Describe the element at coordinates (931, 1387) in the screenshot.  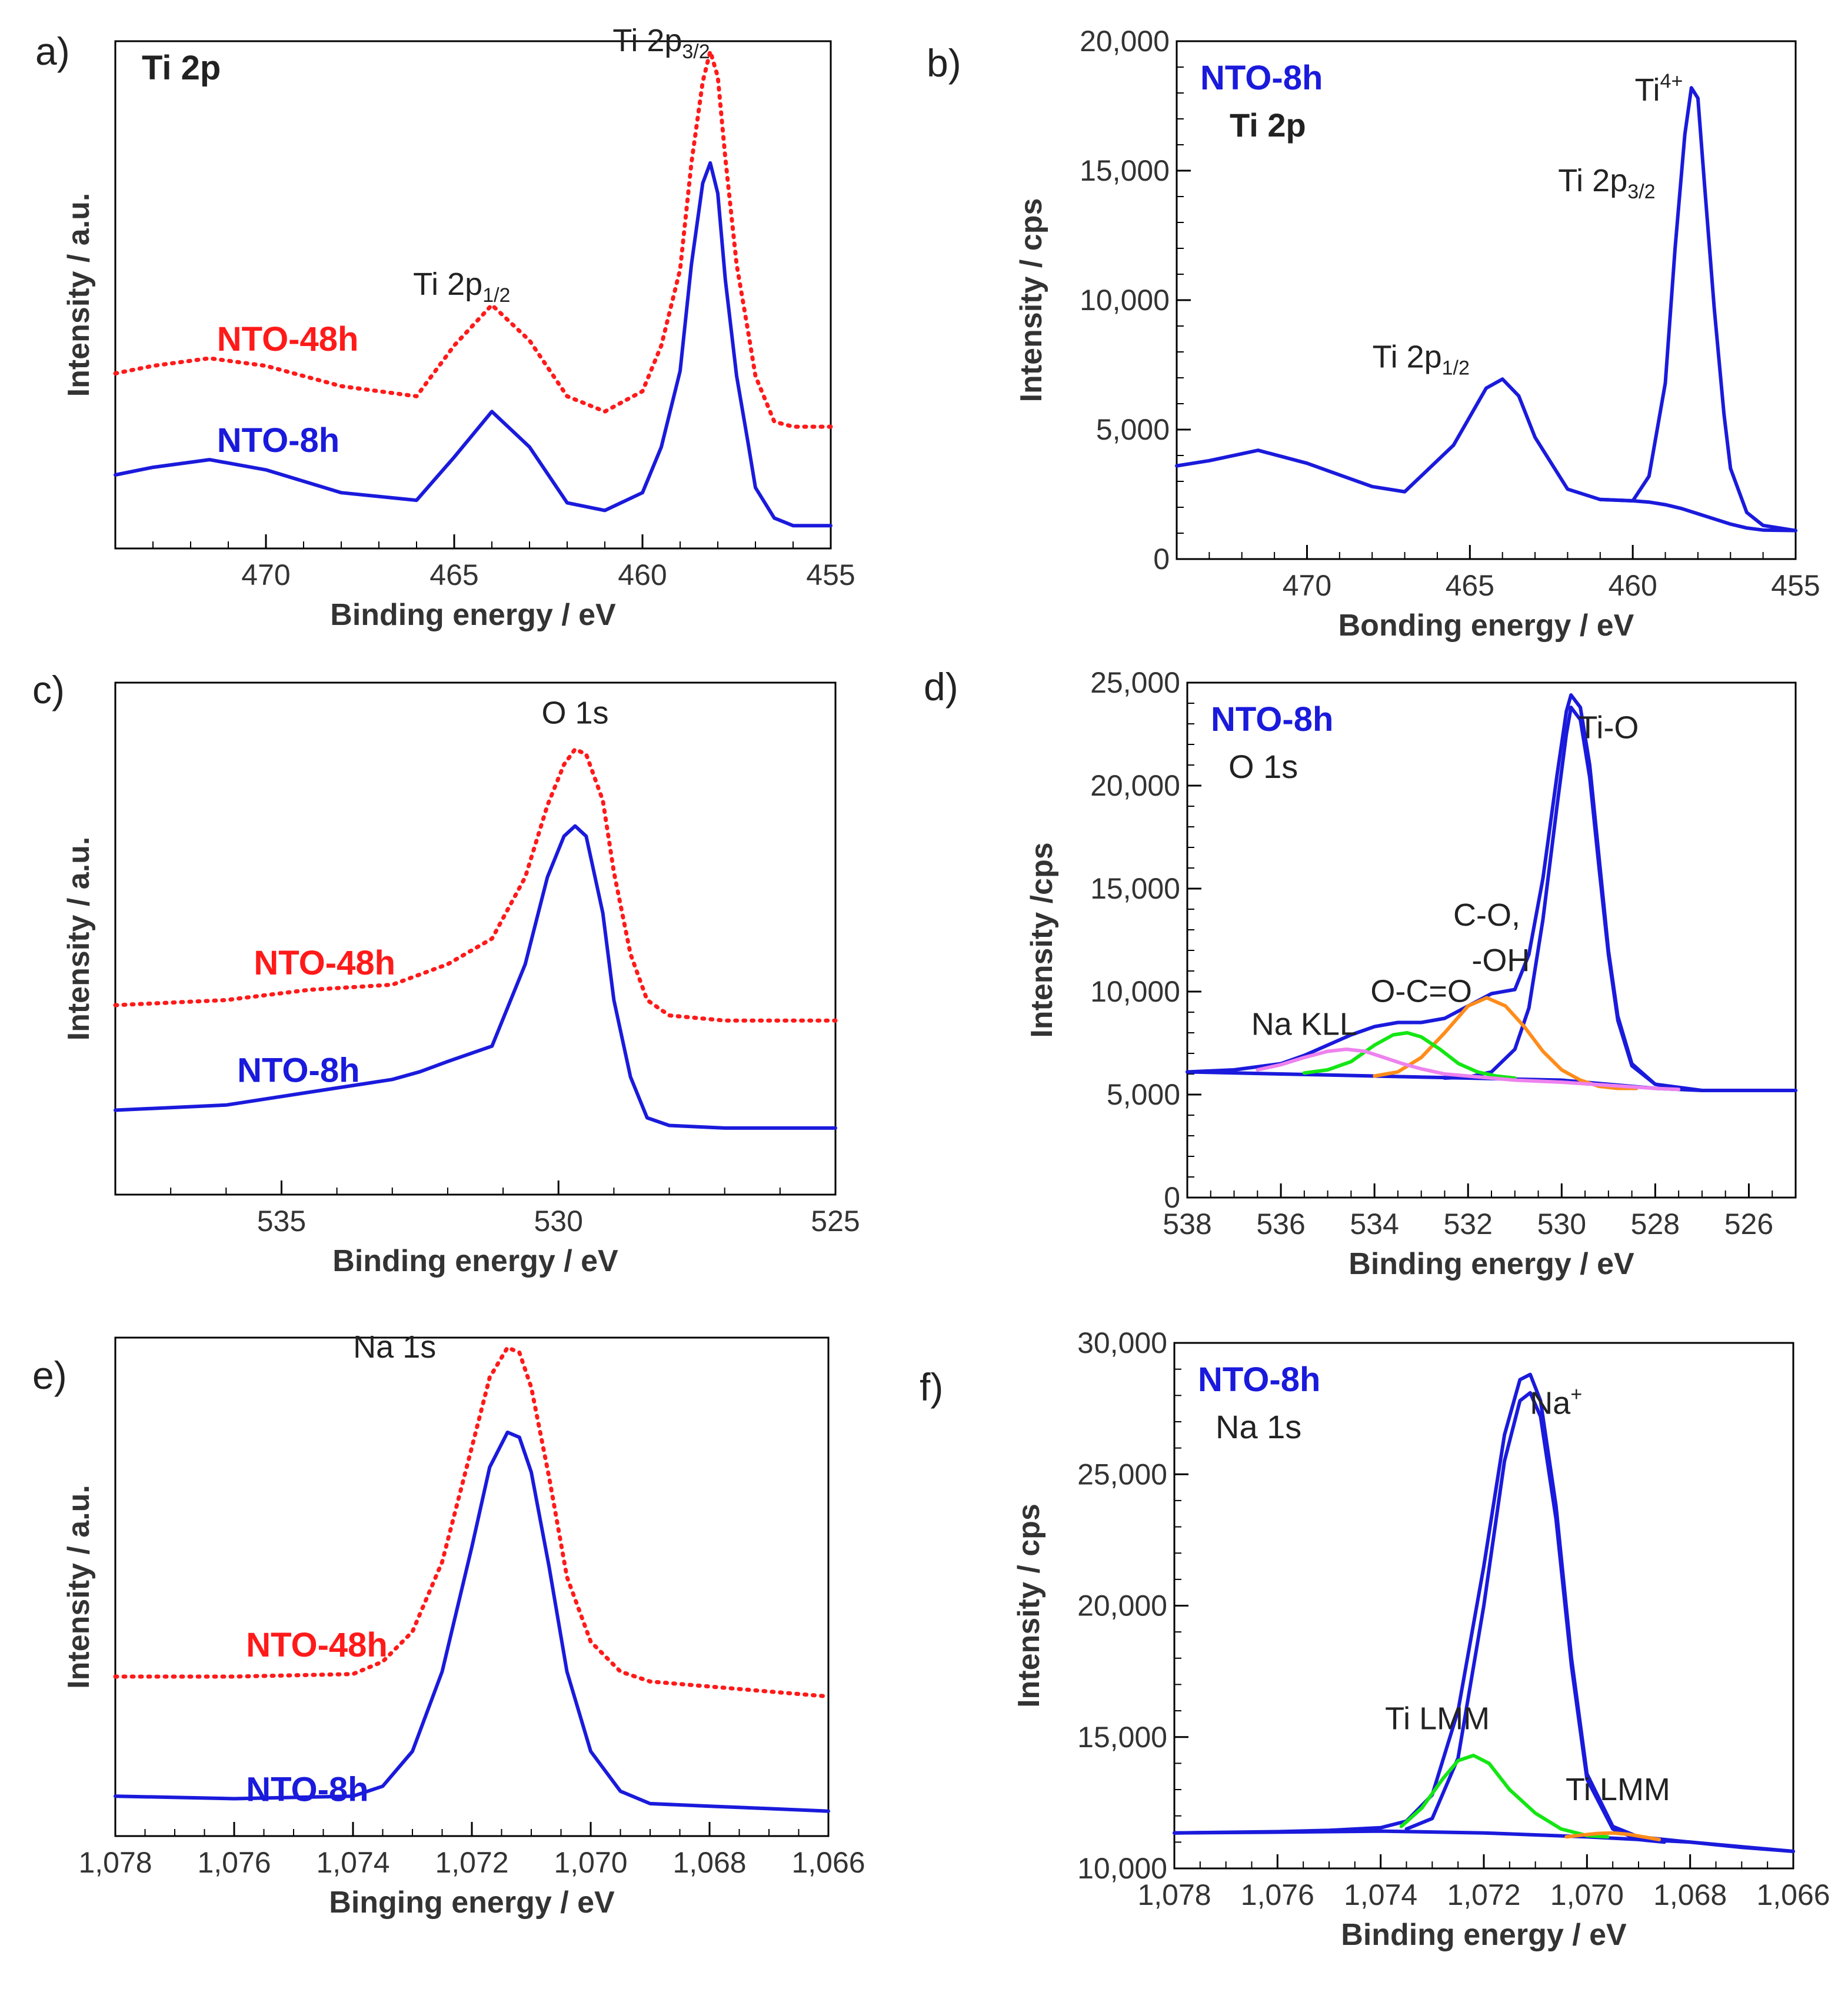
I see `panel-label: f)` at that location.